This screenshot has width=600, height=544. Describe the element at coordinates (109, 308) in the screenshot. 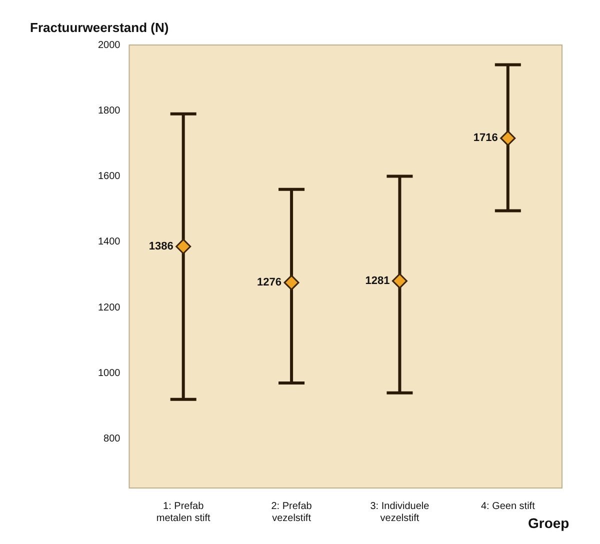

I see `y-tick-label: 1200` at that location.